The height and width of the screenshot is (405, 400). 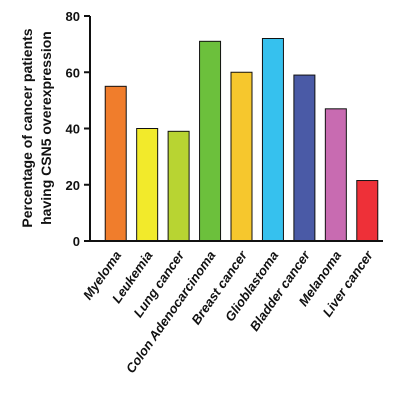 What do you see at coordinates (73, 129) in the screenshot?
I see `y-tick-label: 40` at bounding box center [73, 129].